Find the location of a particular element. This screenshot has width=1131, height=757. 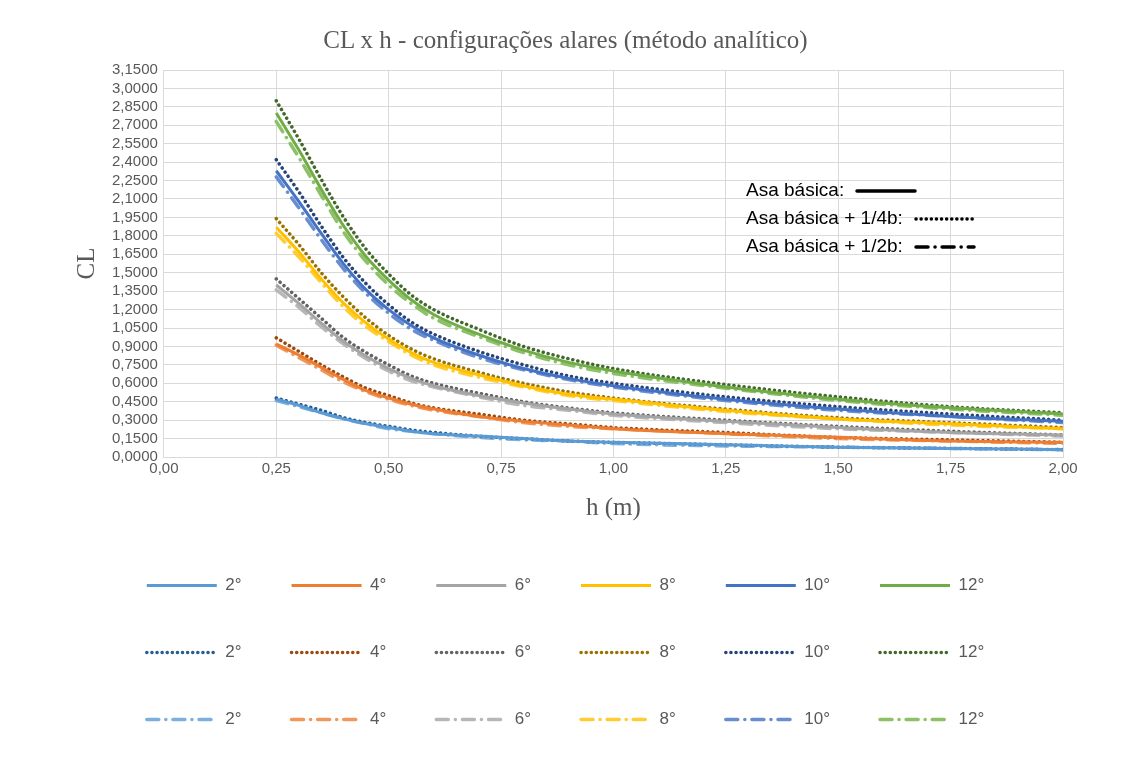

y-tick-label: 2,2500 is located at coordinates (134, 179).